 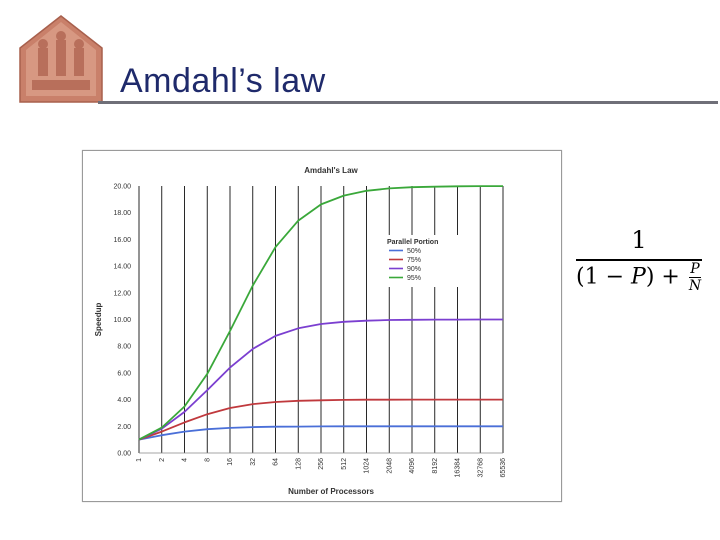 I want to click on x-axis-label: Number of Processors, so click(x=331, y=491).